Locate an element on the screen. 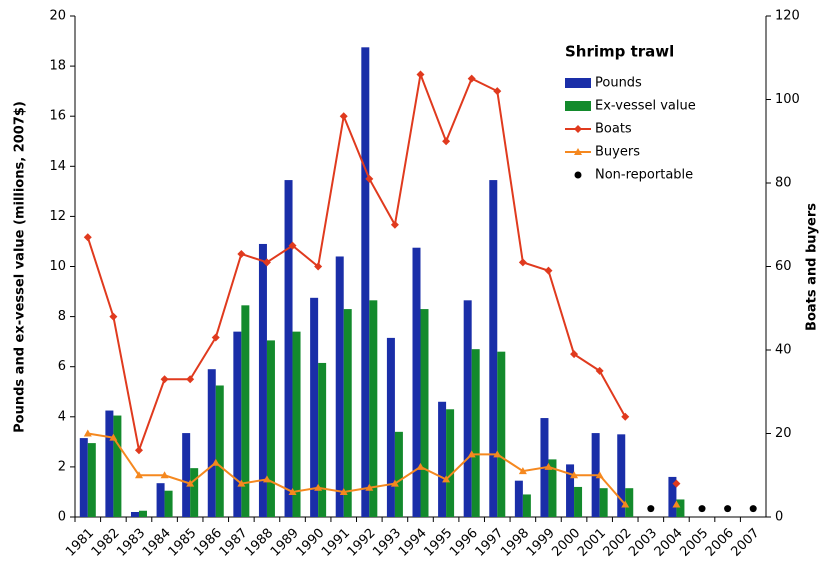 The height and width of the screenshot is (571, 826). x-tick-label: 1988 is located at coordinates (259, 543).